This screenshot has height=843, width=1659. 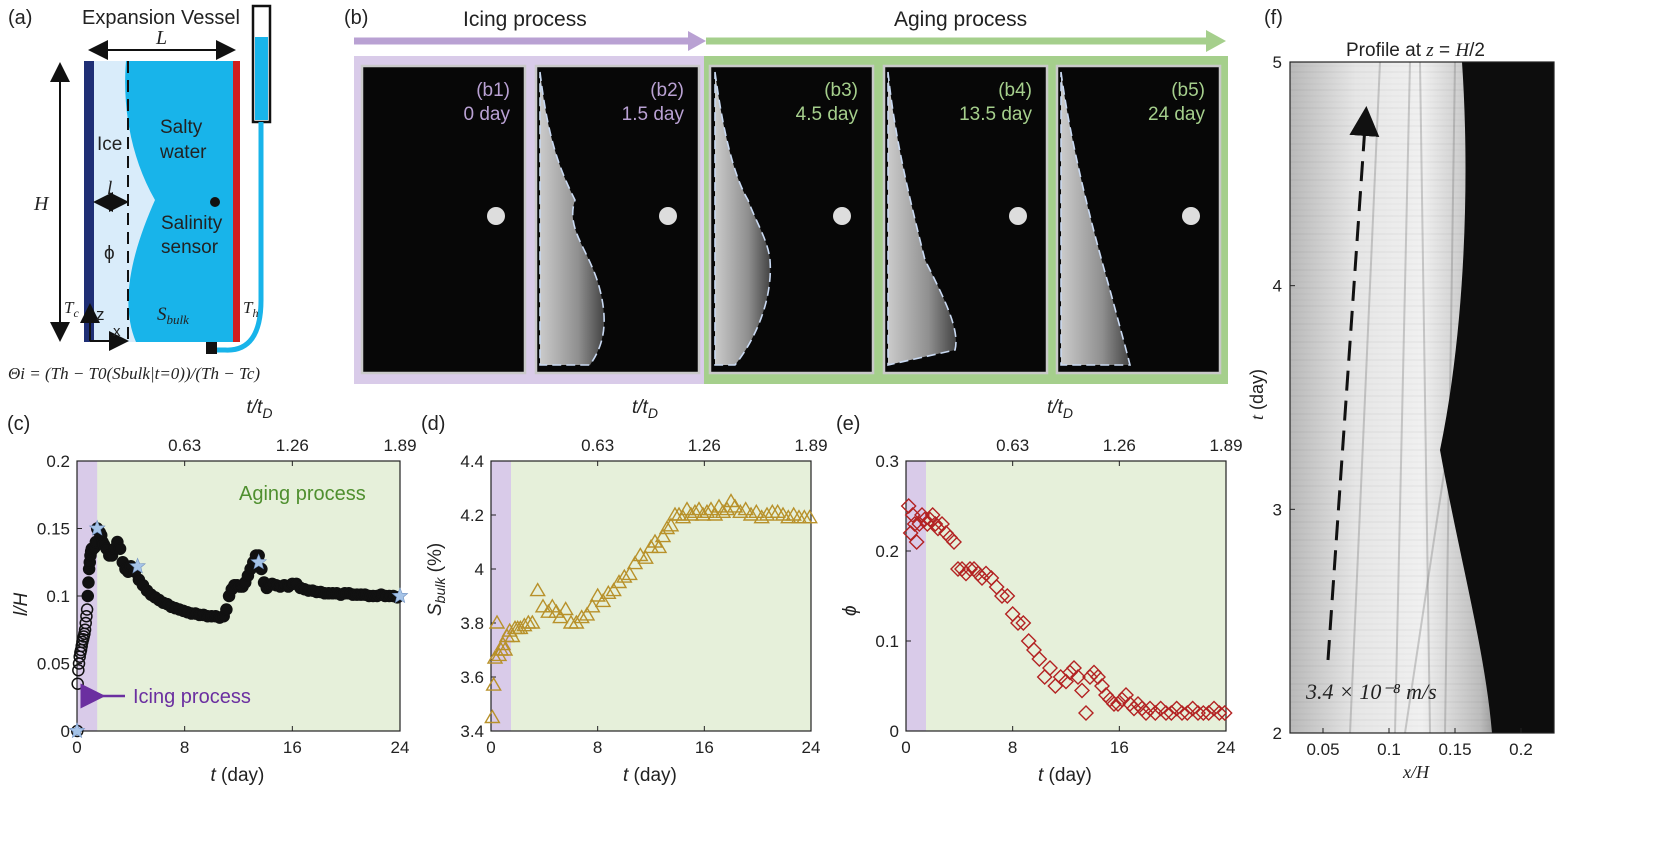 What do you see at coordinates (645, 409) in the screenshot?
I see `chart-d-top-axis-label: t/tD` at bounding box center [645, 409].